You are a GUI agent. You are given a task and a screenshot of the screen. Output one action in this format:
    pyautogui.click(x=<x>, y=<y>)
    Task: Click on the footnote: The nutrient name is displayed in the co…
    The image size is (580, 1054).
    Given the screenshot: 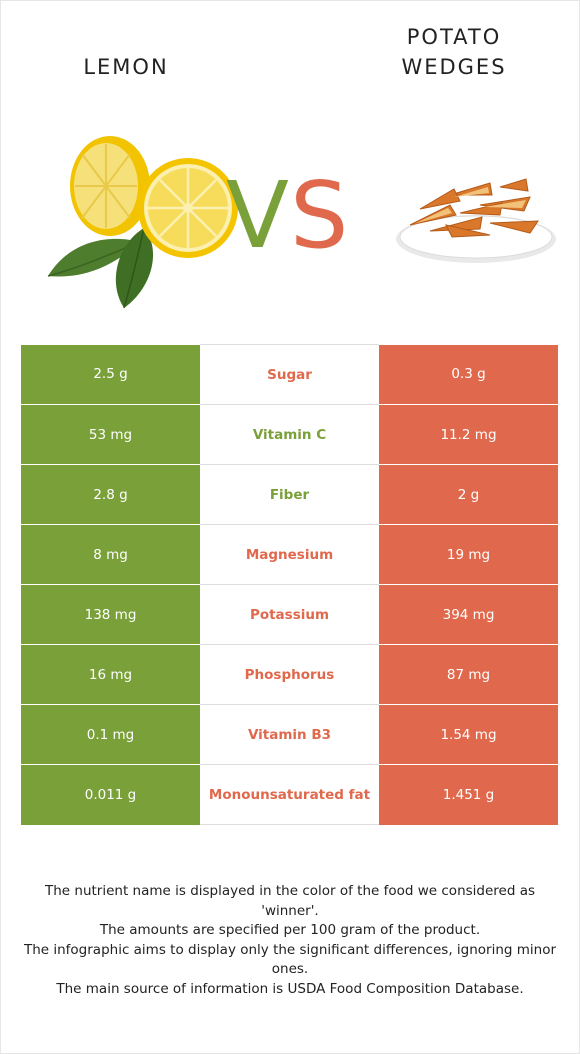 What is the action you would take?
    pyautogui.click(x=290, y=901)
    